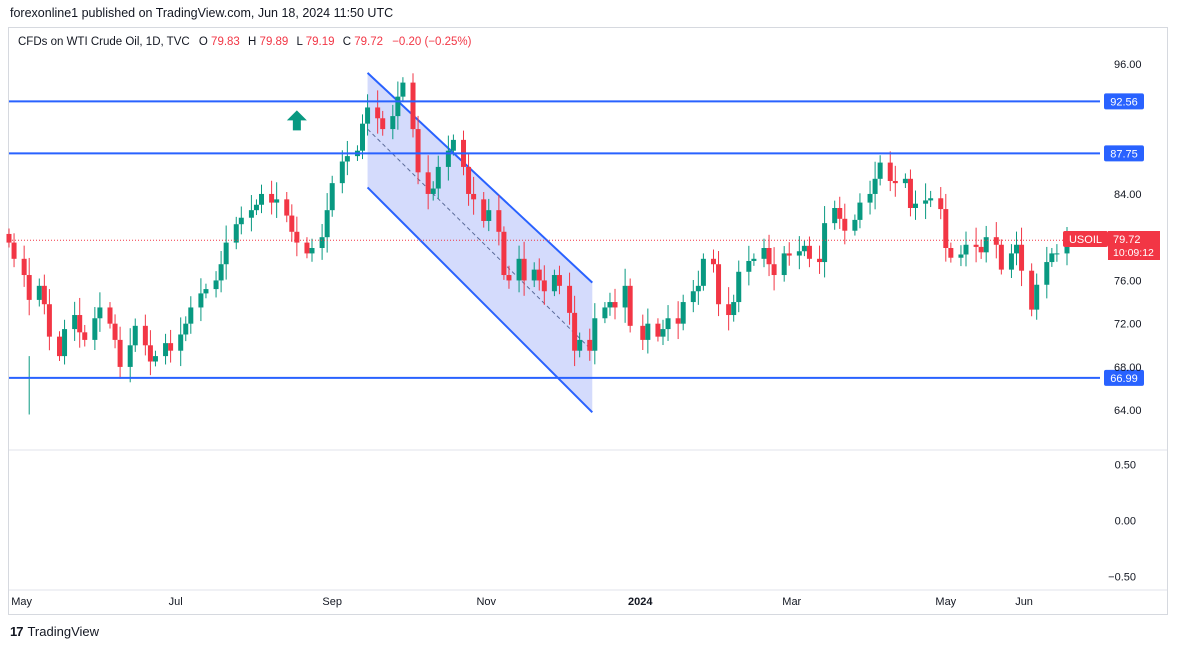 Image resolution: width=1177 pixels, height=650 pixels. Describe the element at coordinates (176, 602) in the screenshot. I see `x-tick-label: Jul` at that location.